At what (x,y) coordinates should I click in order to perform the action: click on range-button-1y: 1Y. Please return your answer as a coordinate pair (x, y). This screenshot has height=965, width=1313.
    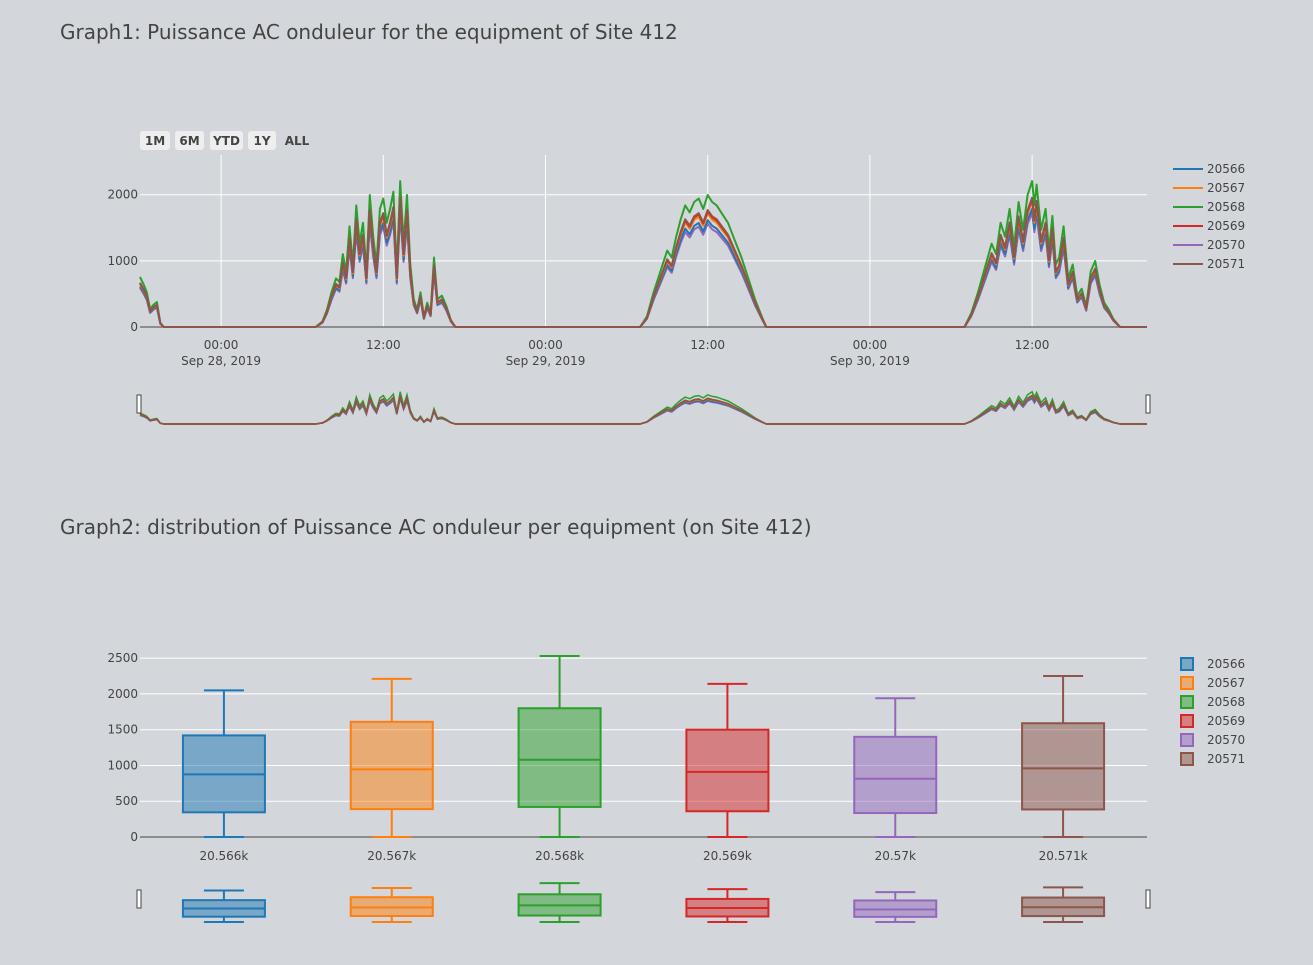
    Looking at the image, I should click on (262, 140).